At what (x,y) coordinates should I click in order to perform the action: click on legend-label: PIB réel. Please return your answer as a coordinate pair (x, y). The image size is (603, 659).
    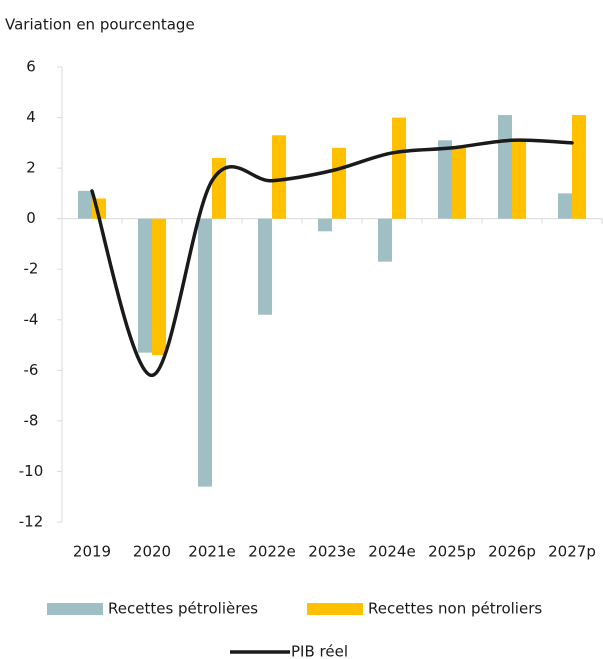
    Looking at the image, I should click on (319, 651).